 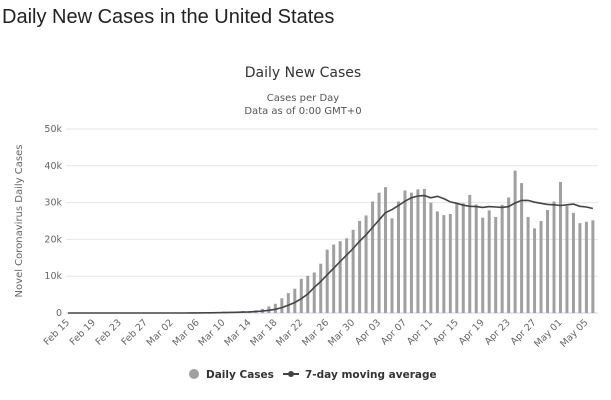 What do you see at coordinates (368, 332) in the screenshot?
I see `x-tick-label: Apr 03` at bounding box center [368, 332].